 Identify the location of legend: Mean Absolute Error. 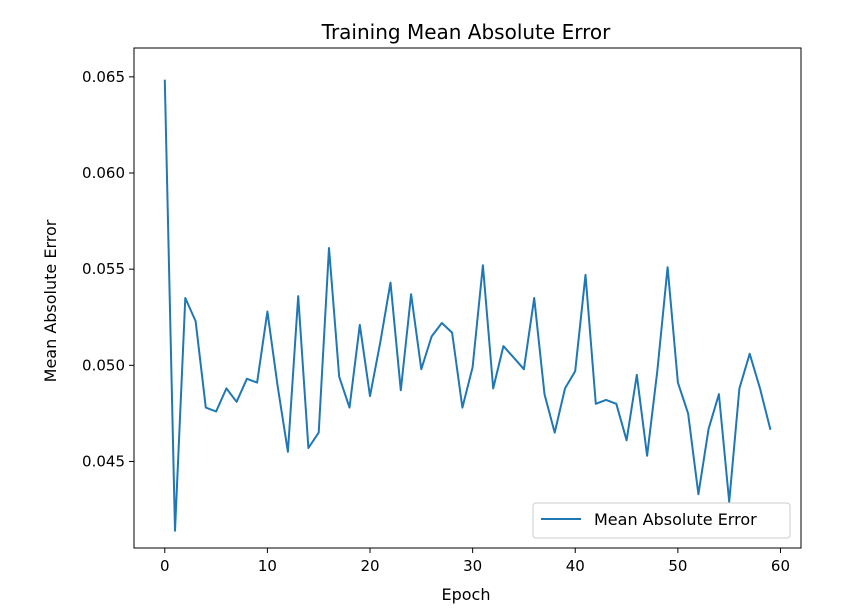
(661, 520).